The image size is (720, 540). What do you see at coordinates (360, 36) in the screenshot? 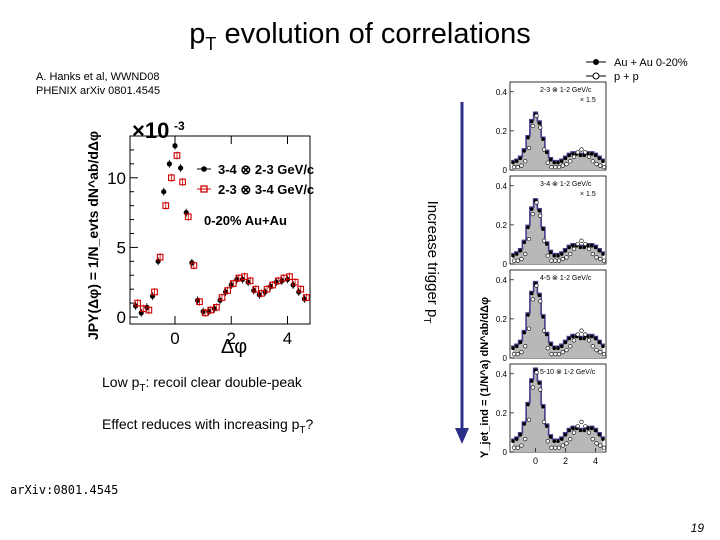
I see `slide-title: pT evolution of correlations` at bounding box center [360, 36].